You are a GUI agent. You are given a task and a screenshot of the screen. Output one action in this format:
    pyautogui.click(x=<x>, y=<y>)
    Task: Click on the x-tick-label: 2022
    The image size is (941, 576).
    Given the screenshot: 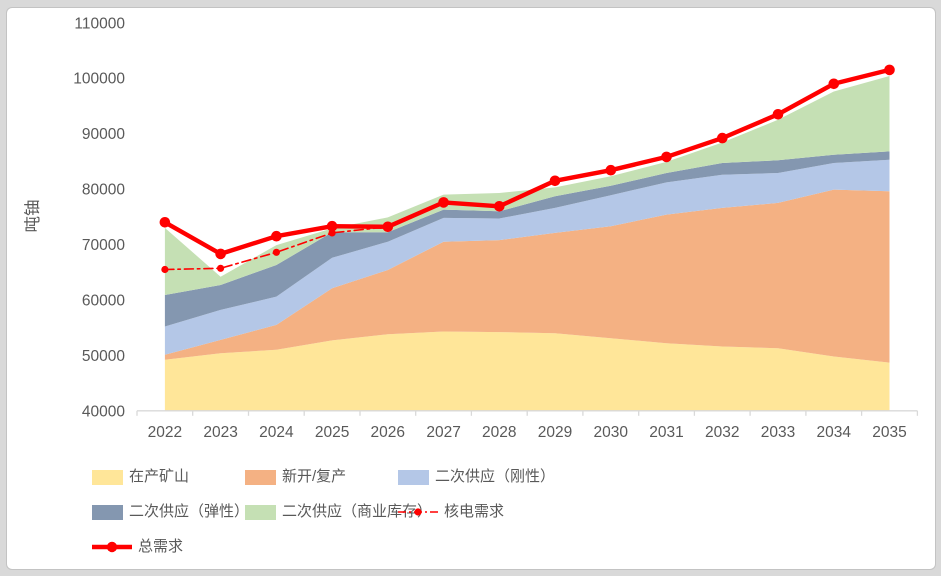 What is the action you would take?
    pyautogui.click(x=165, y=432)
    